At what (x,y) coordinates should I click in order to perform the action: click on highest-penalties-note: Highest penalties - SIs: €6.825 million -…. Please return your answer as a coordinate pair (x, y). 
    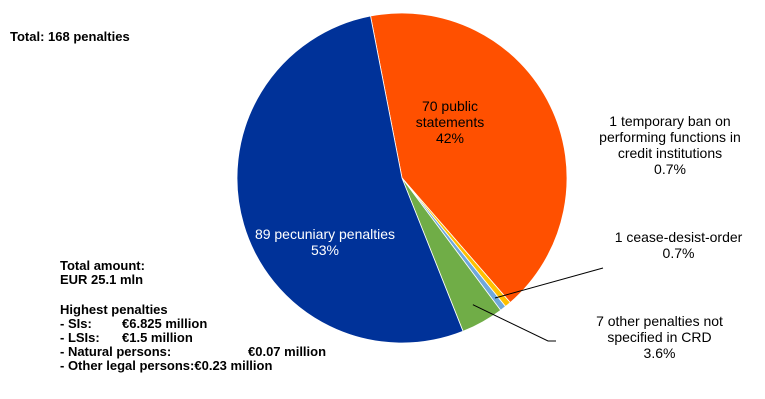
    Looking at the image, I should click on (193, 338).